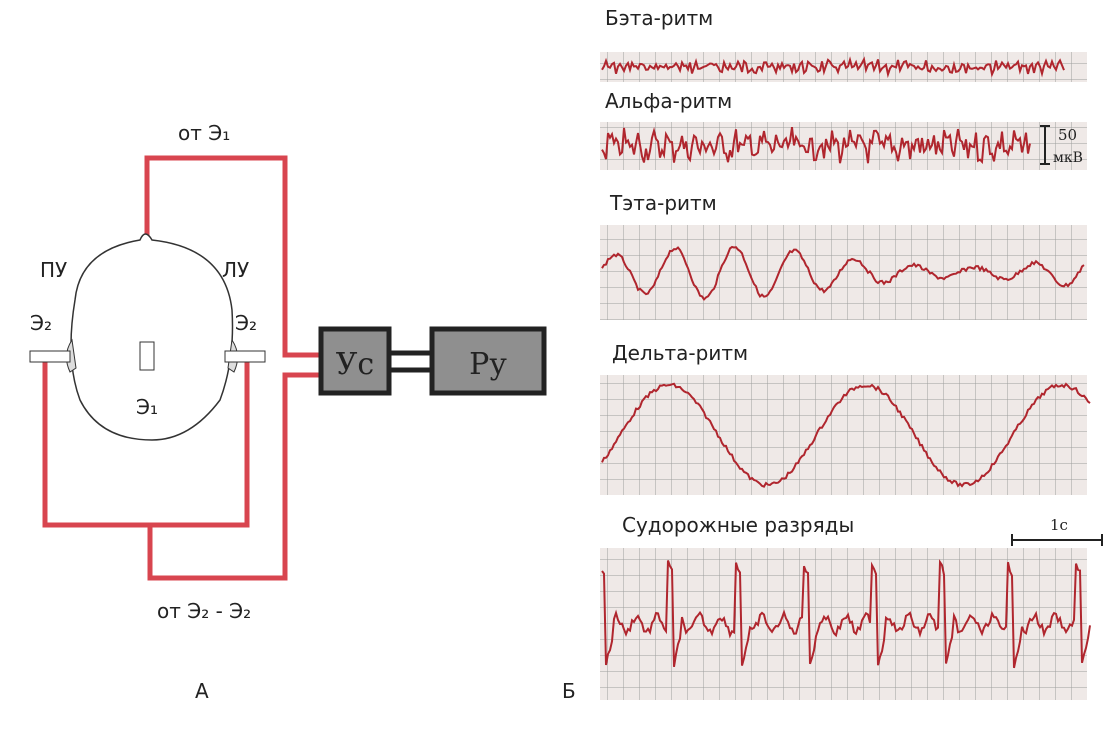 This screenshot has width=1112, height=734. Describe the element at coordinates (53, 270) in the screenshot. I see `label: ПУ` at that location.